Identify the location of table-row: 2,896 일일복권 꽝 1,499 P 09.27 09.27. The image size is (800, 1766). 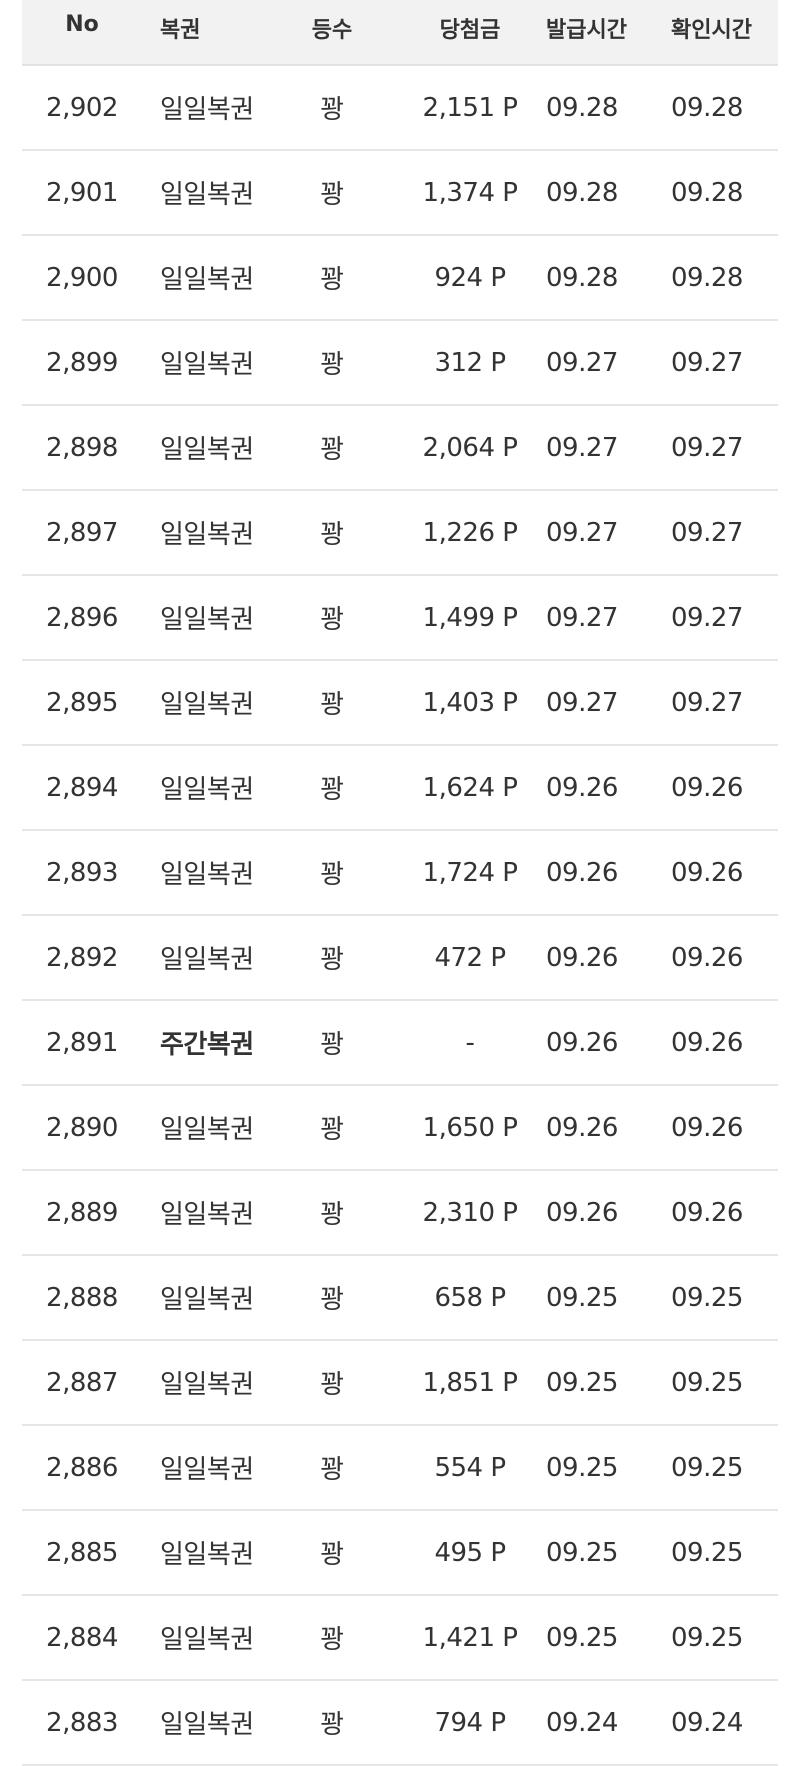
(400, 618).